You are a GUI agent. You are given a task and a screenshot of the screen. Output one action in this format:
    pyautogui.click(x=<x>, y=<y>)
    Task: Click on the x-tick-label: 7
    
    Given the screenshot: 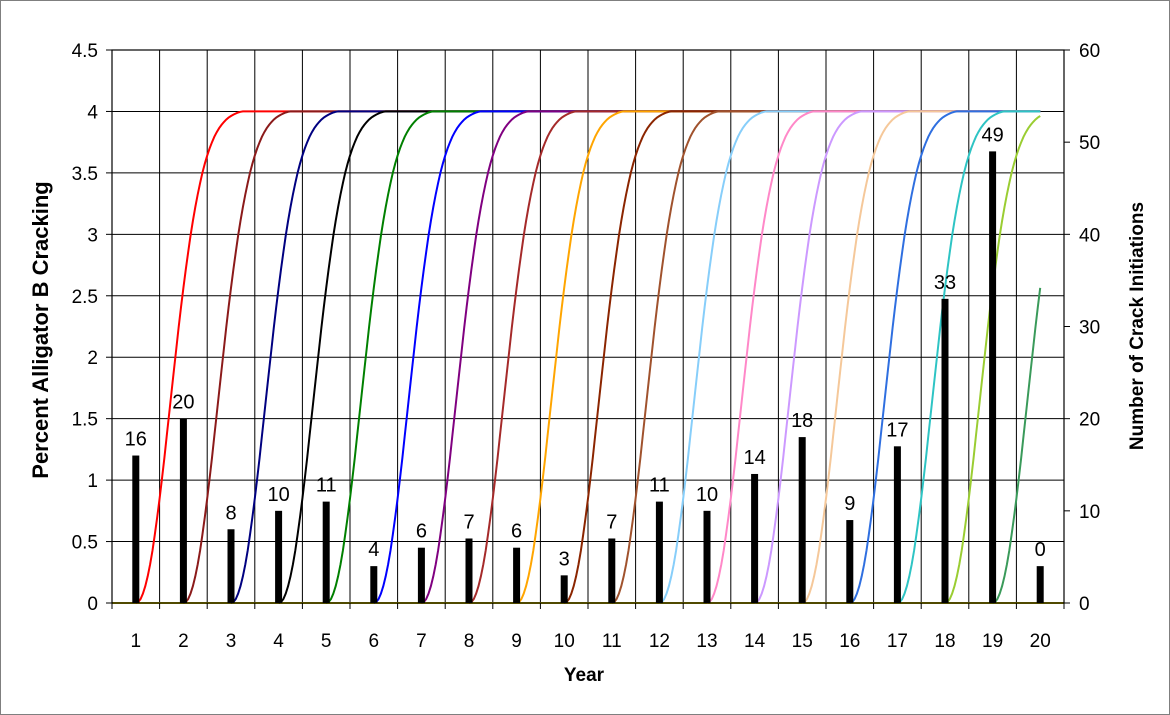 What is the action you would take?
    pyautogui.click(x=421, y=641)
    